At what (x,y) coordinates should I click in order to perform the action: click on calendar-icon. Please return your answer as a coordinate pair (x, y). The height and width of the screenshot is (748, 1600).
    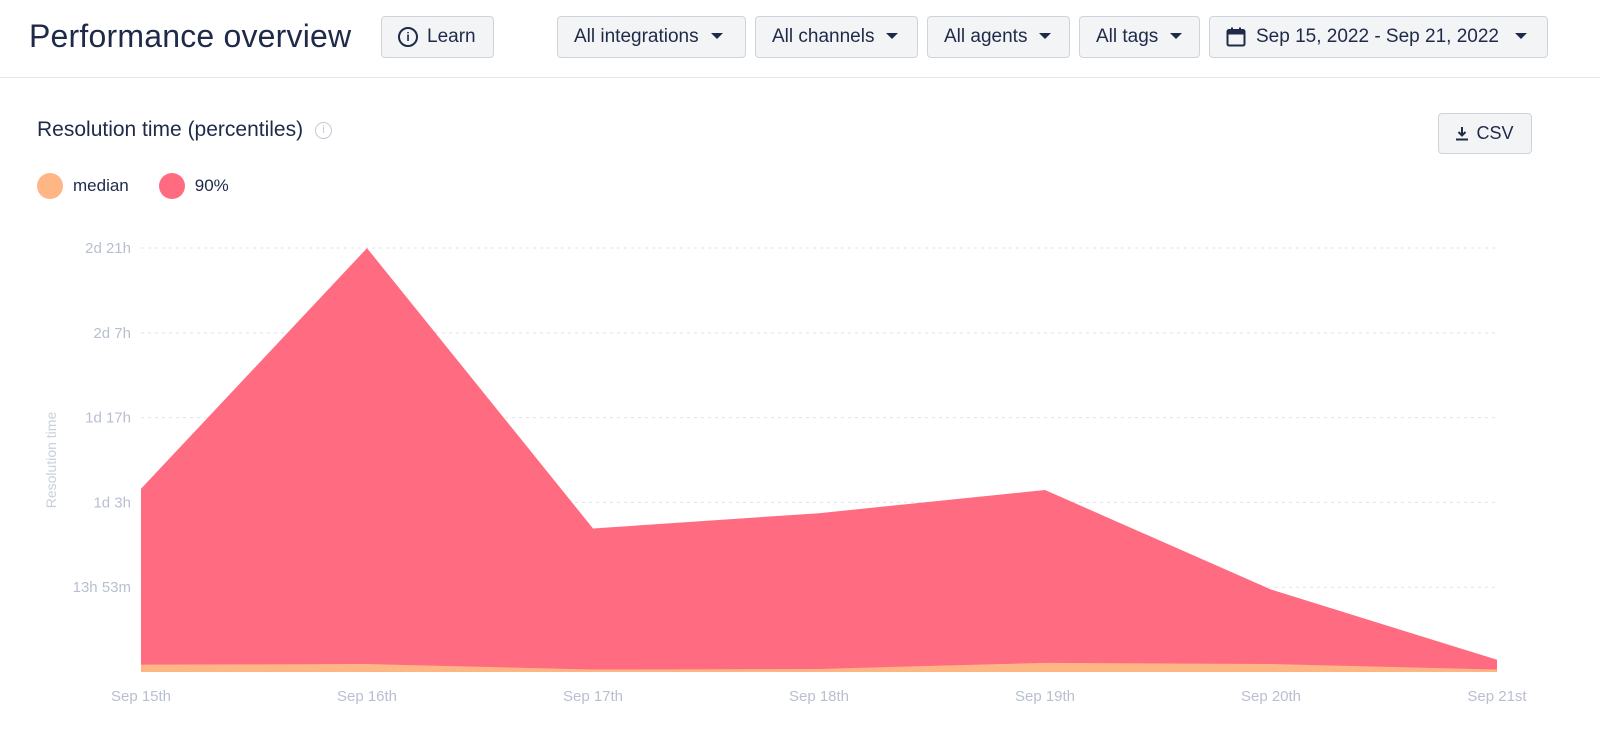
    Looking at the image, I should click on (1236, 37).